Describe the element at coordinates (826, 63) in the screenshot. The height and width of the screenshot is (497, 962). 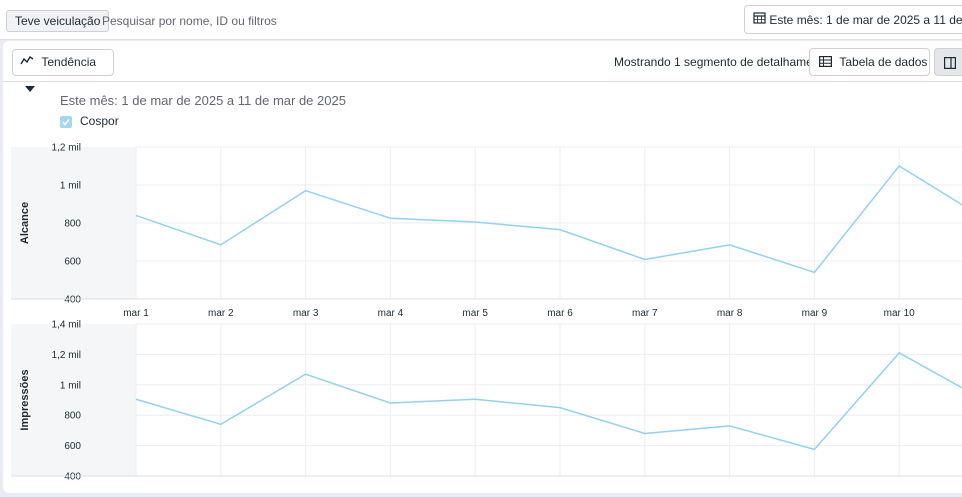
I see `table-icon` at that location.